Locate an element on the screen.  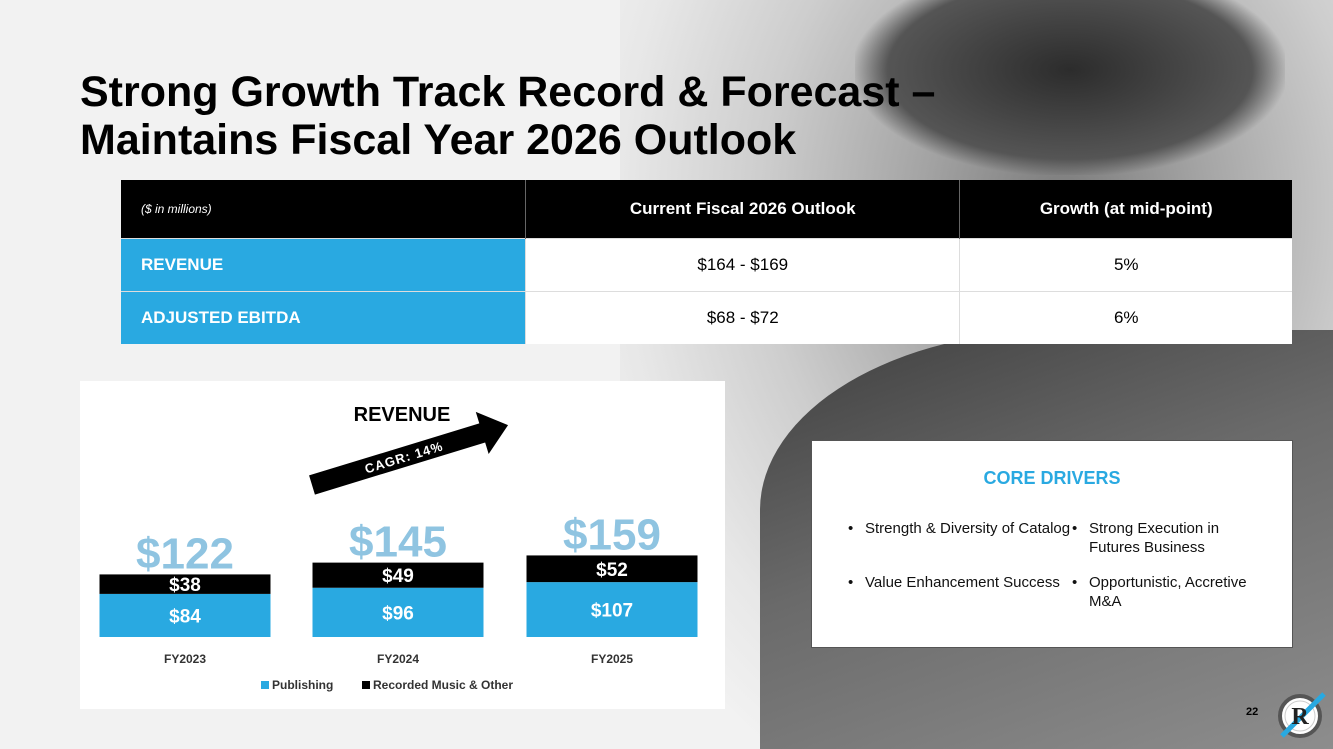
data-label-publishing: $96 is located at coordinates (398, 613).